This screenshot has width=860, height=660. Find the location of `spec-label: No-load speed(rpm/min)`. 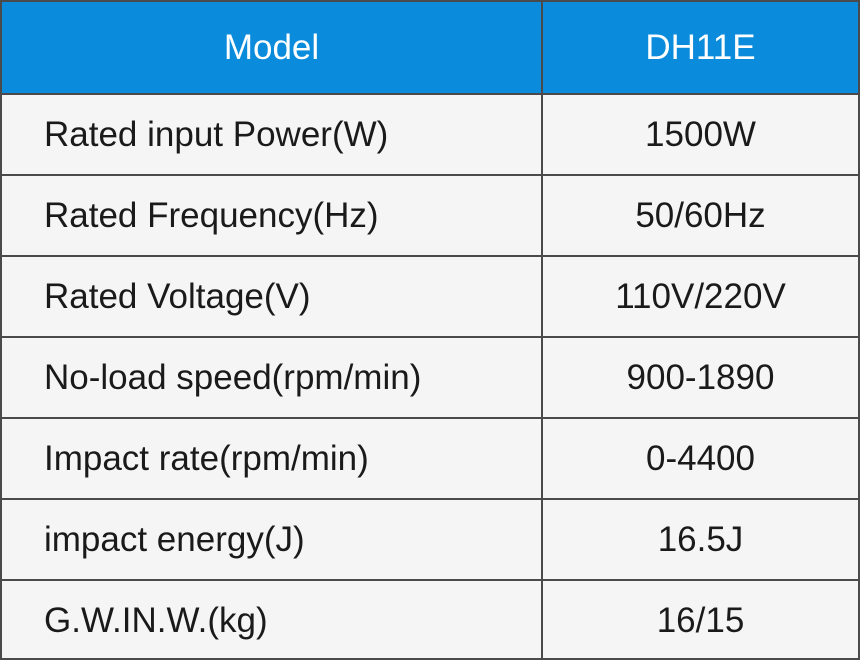

spec-label: No-load speed(rpm/min) is located at coordinates (233, 377).